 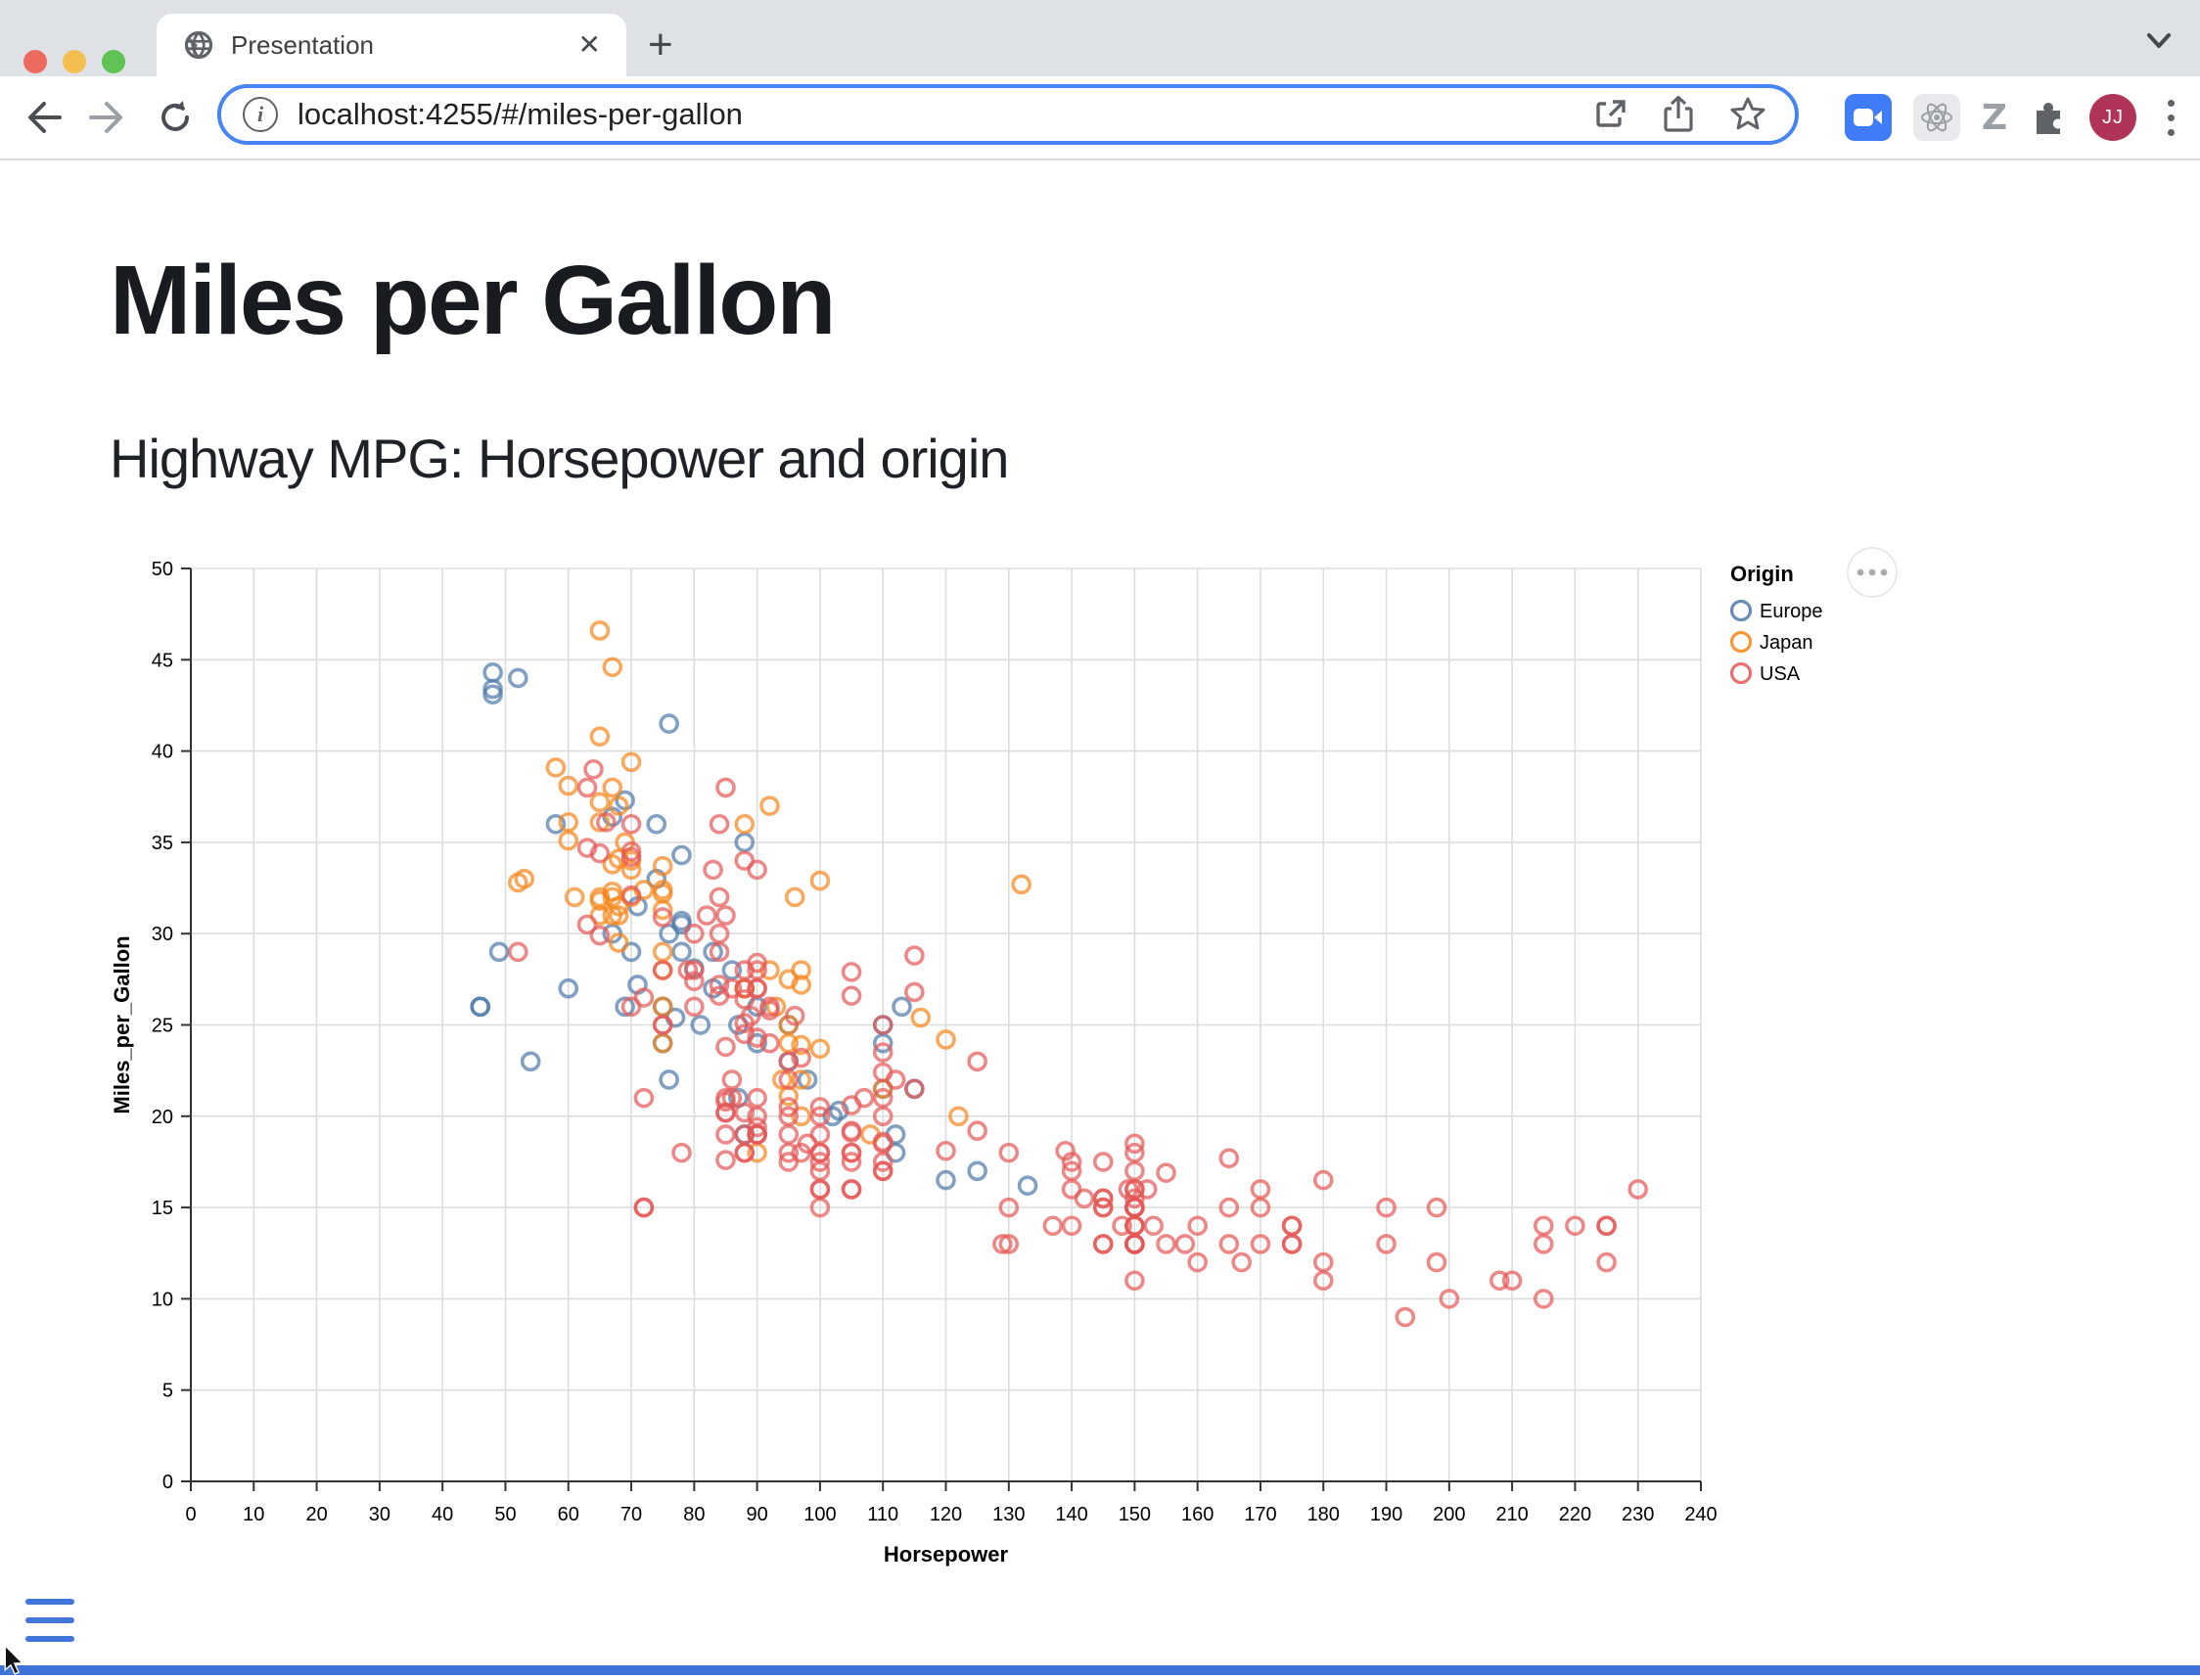 I want to click on z-extension-icon: Z, so click(x=1994, y=117).